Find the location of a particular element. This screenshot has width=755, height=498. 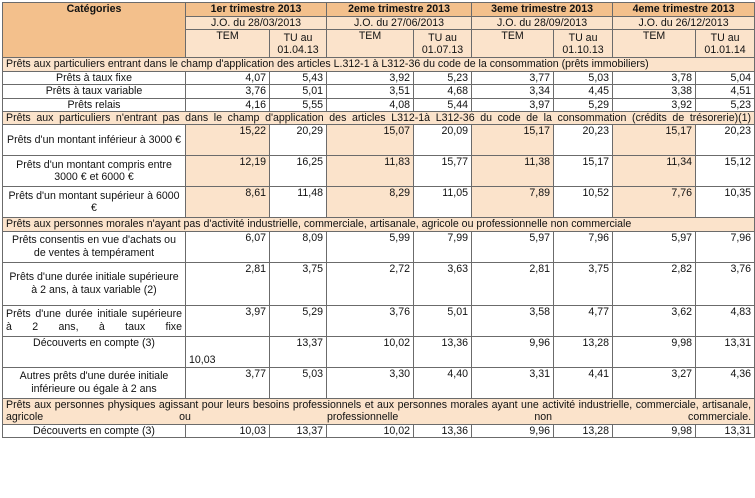

value-cell: 3,30 is located at coordinates (370, 382).